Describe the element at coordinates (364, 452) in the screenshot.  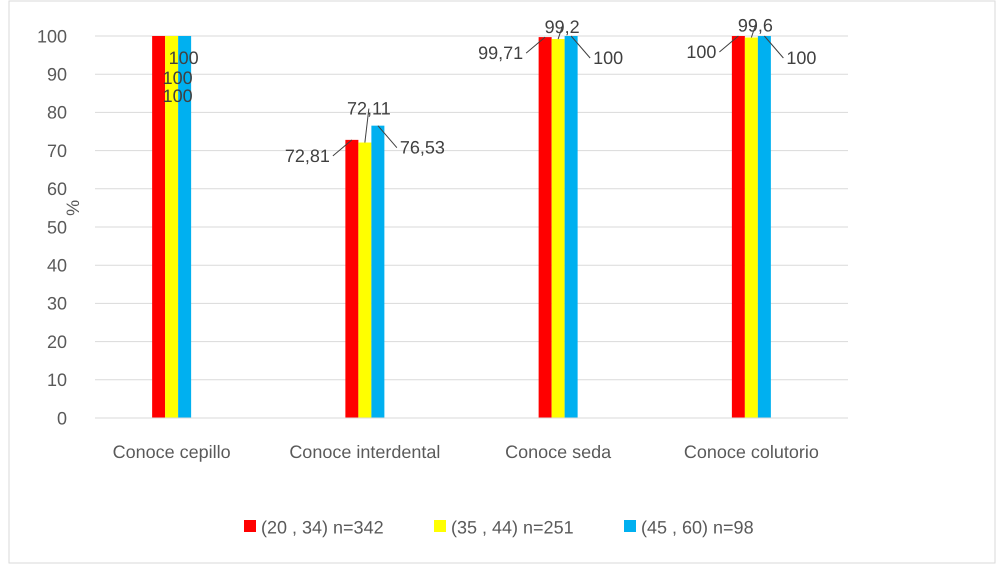
I see `x-tick-label: Conoce interdental` at that location.